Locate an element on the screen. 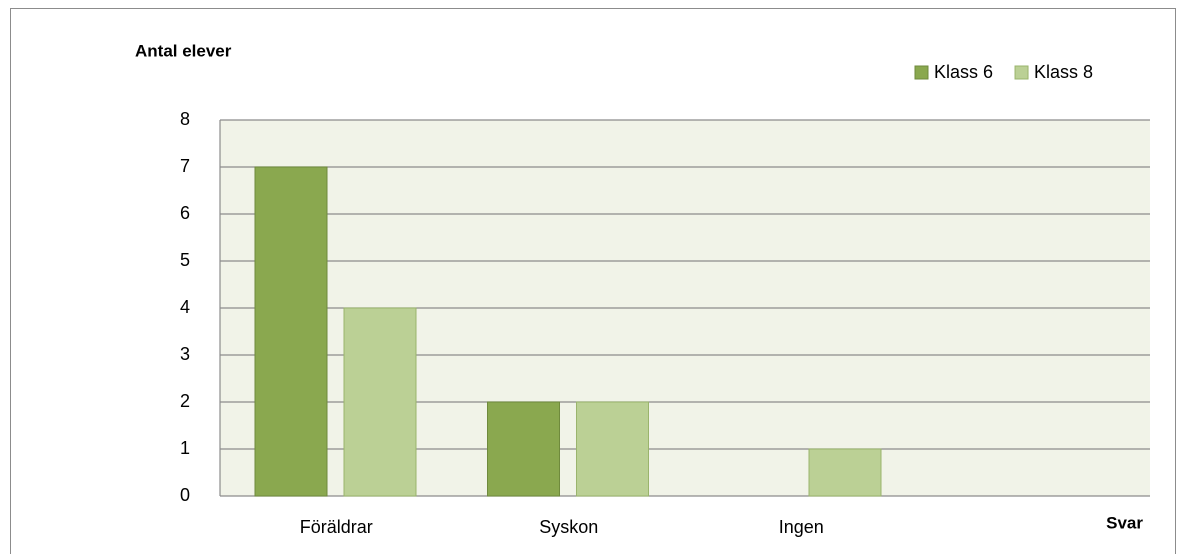 Image resolution: width=1186 pixels, height=554 pixels. y-axis-label: Antal elever is located at coordinates (183, 50).